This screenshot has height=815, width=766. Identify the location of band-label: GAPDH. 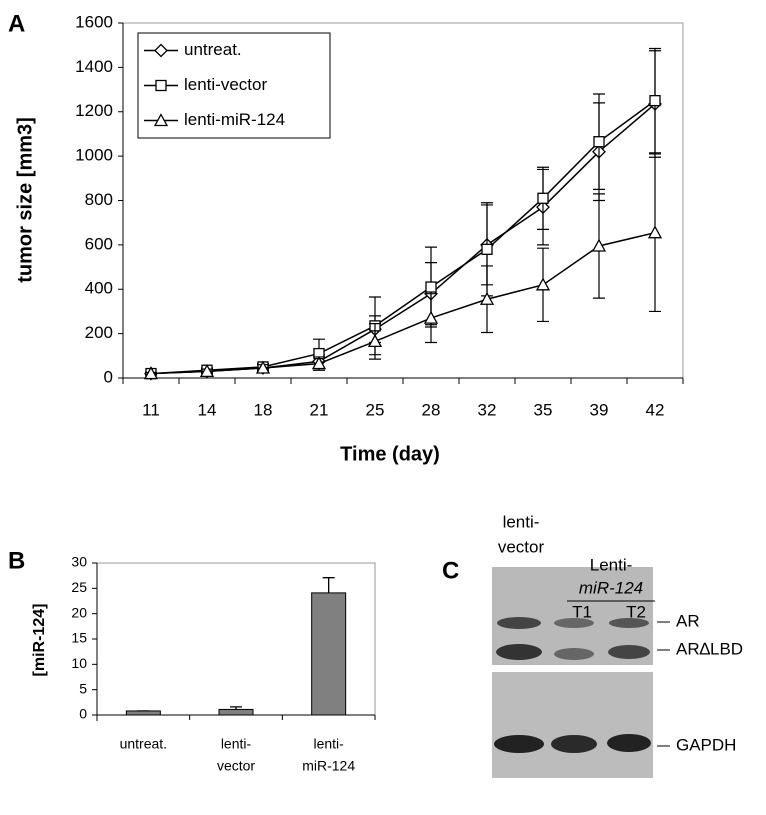
(706, 744).